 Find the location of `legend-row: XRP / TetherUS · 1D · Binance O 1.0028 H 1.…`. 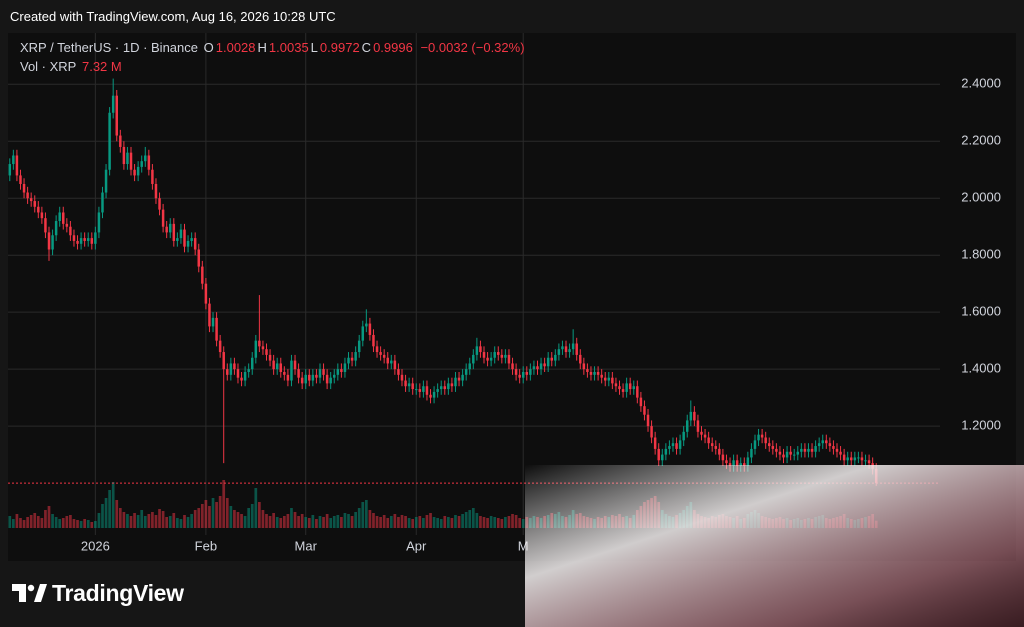

legend-row: XRP / TetherUS · 1D · Binance O 1.0028 H 1.… is located at coordinates (273, 47).